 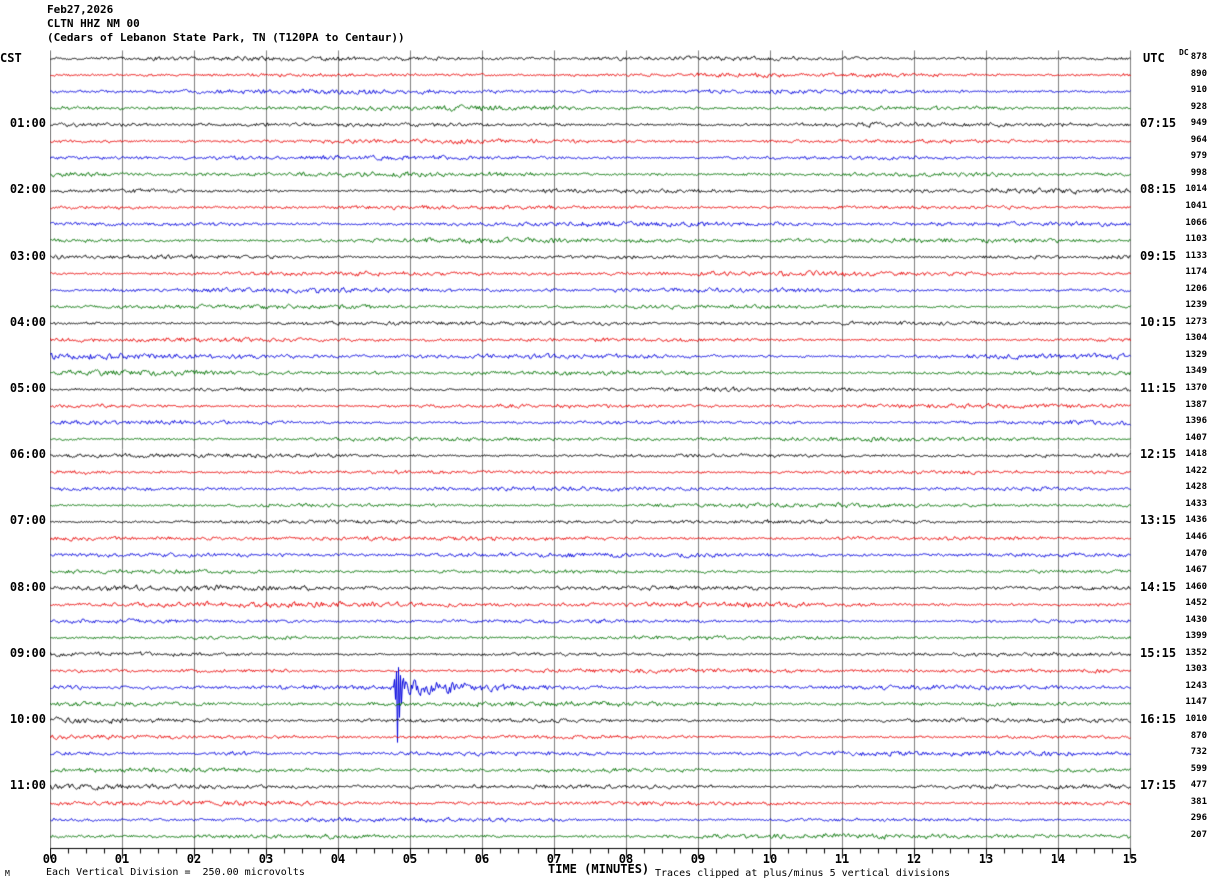 I want to click on x-axis-tick-label: 11, so click(x=842, y=859).